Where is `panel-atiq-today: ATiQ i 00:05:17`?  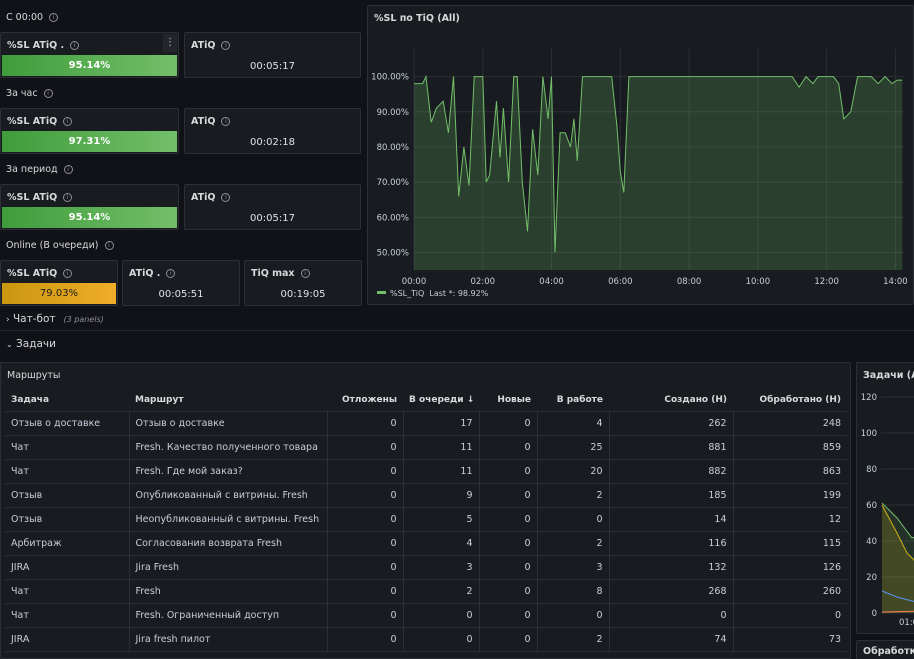 panel-atiq-today: ATiQ i 00:05:17 is located at coordinates (272, 55).